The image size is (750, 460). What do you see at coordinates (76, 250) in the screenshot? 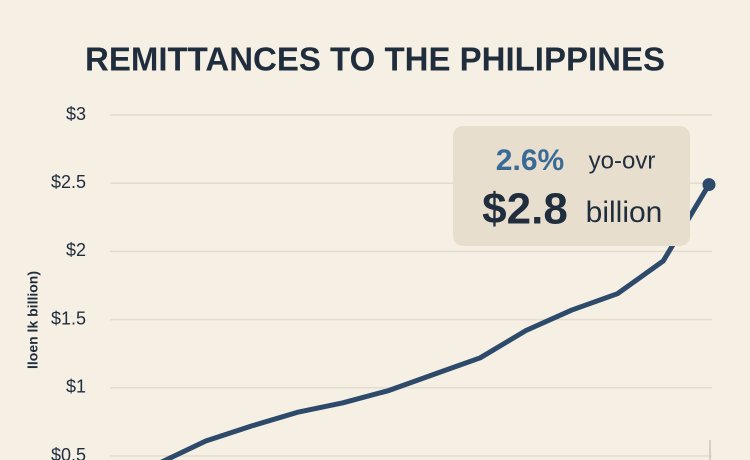
I see `y-tick-label: $2` at bounding box center [76, 250].